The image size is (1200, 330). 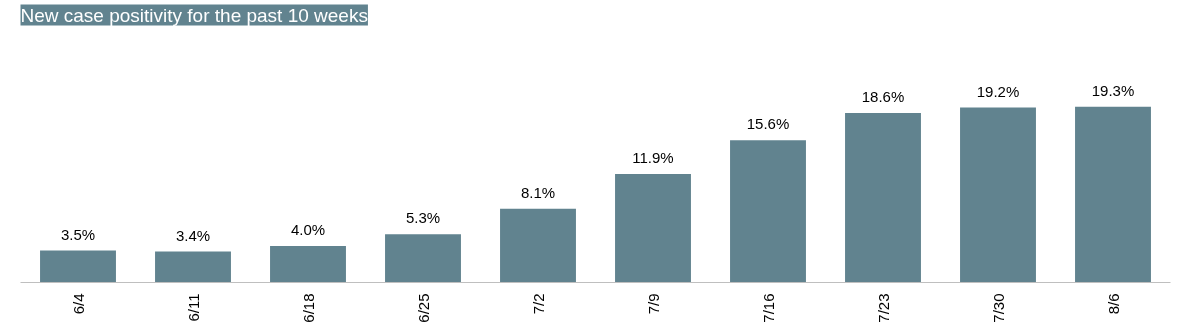 I want to click on data-label: 19.2%, so click(x=998, y=91).